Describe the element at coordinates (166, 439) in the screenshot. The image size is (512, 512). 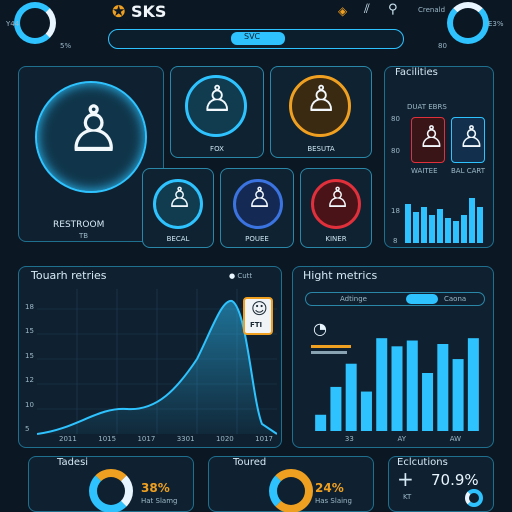
I see `touch-xtick-row: 2011 1015 1017 3301 1020 1017` at that location.